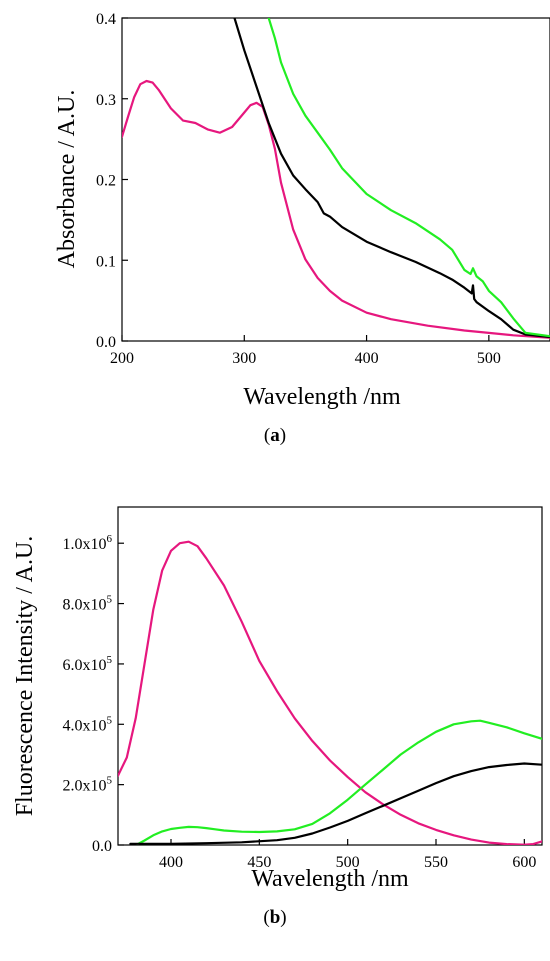  Describe the element at coordinates (88, 664) in the screenshot. I see `panel-b-y-tick-label: 6.0x10⁵` at that location.